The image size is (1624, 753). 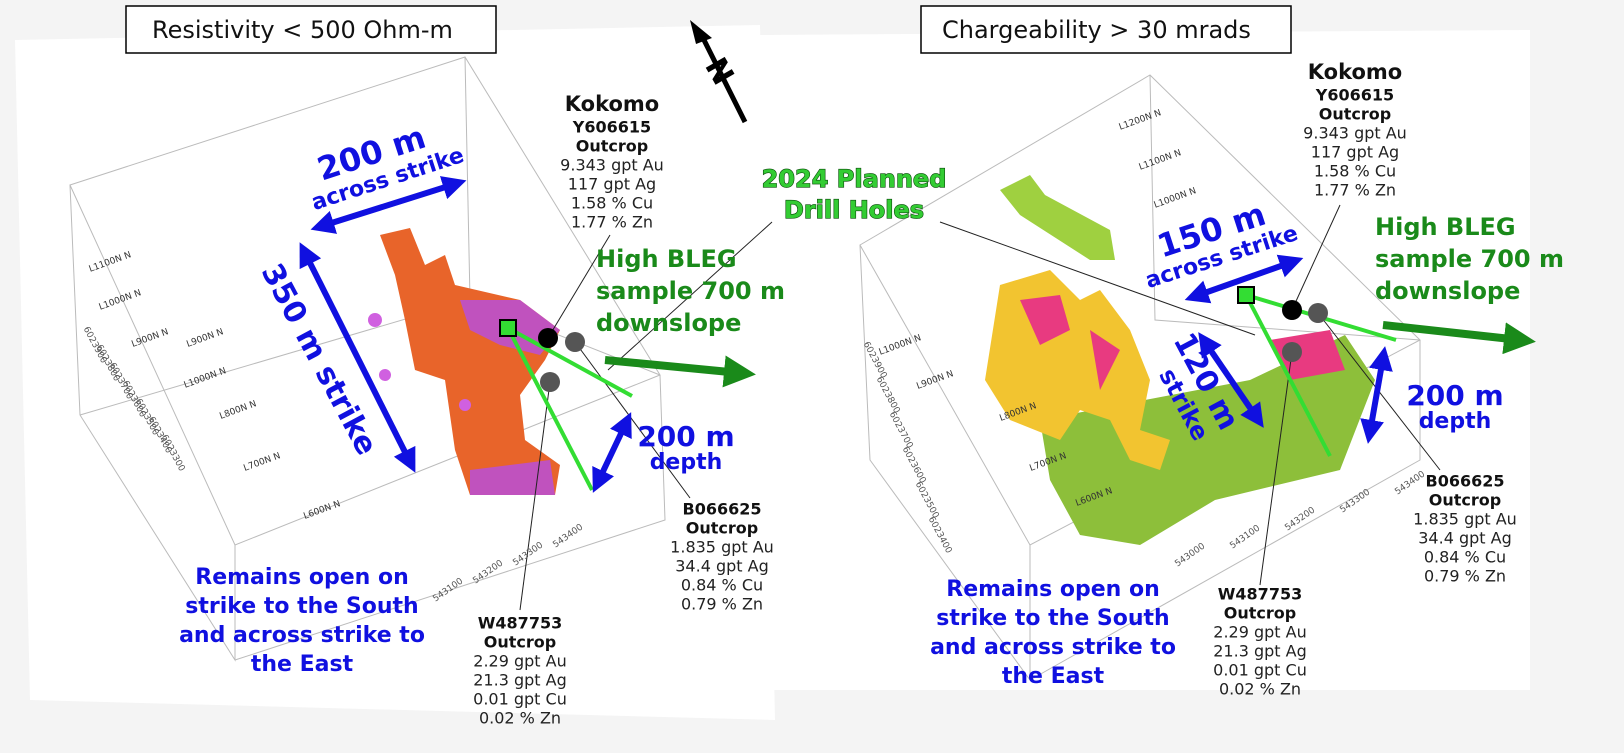 What do you see at coordinates (1182, 342) in the screenshot?
I see `chargeability-high` at bounding box center [1182, 342].